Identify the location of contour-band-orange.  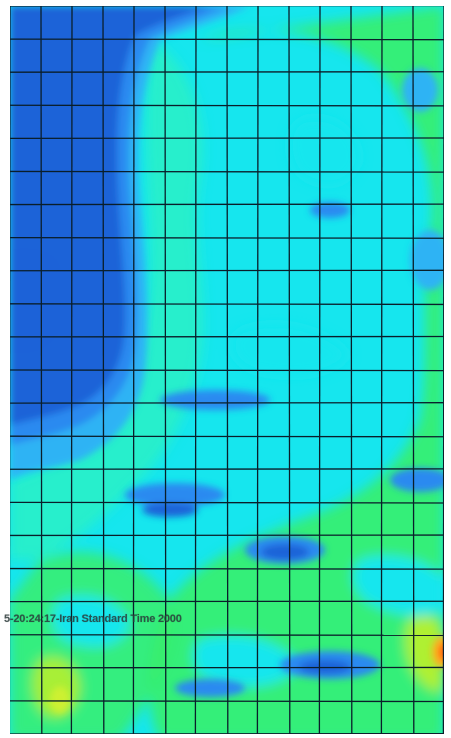
(438, 652).